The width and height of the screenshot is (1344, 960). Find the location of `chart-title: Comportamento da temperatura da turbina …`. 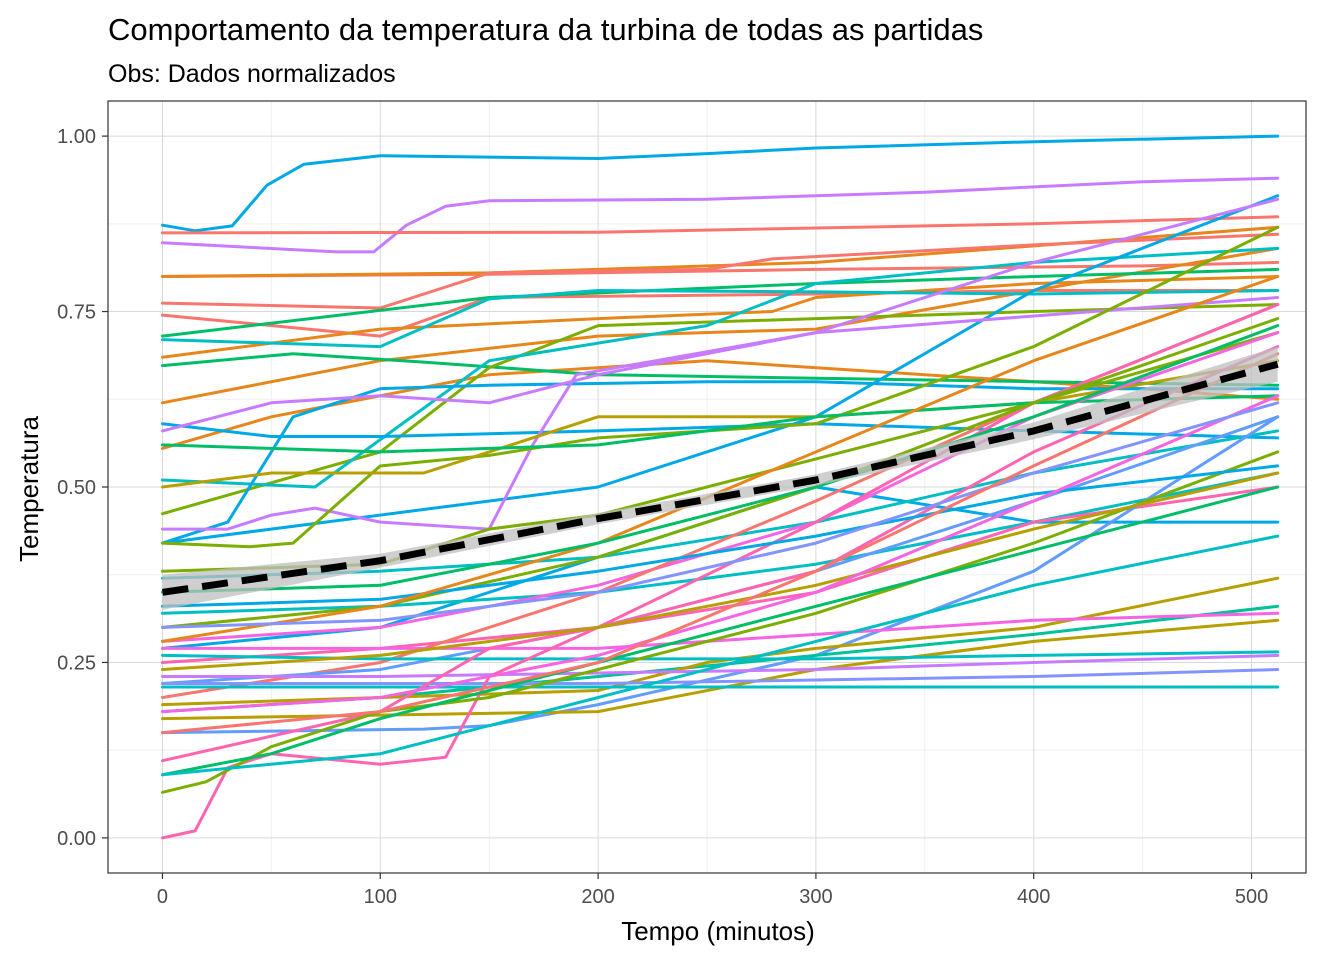

chart-title: Comportamento da temperatura da turbina … is located at coordinates (546, 29).